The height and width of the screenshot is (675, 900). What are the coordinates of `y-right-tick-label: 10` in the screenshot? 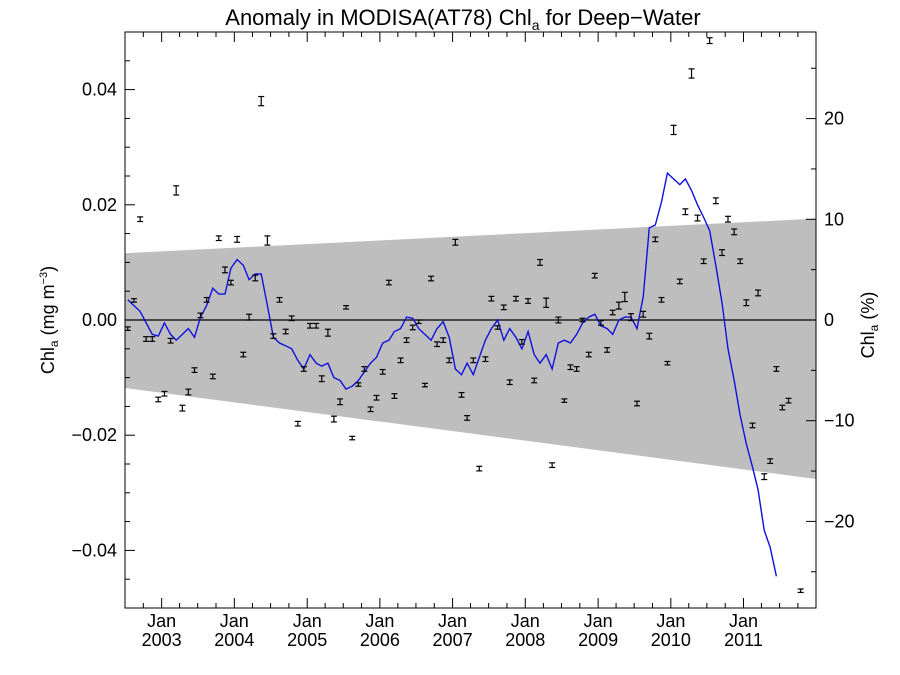 It's located at (834, 219).